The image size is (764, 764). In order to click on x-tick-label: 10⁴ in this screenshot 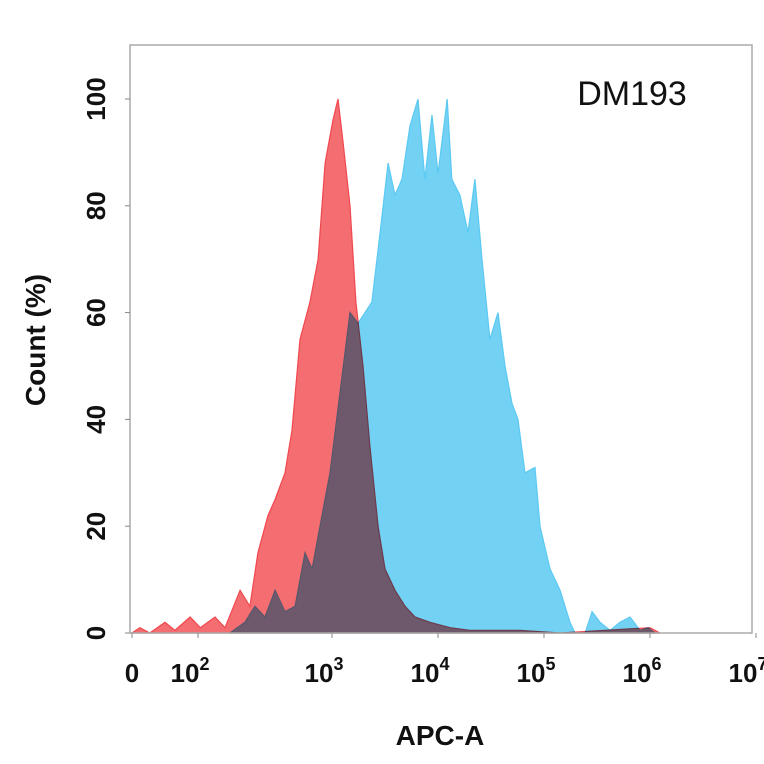, I will do `click(430, 671)`.